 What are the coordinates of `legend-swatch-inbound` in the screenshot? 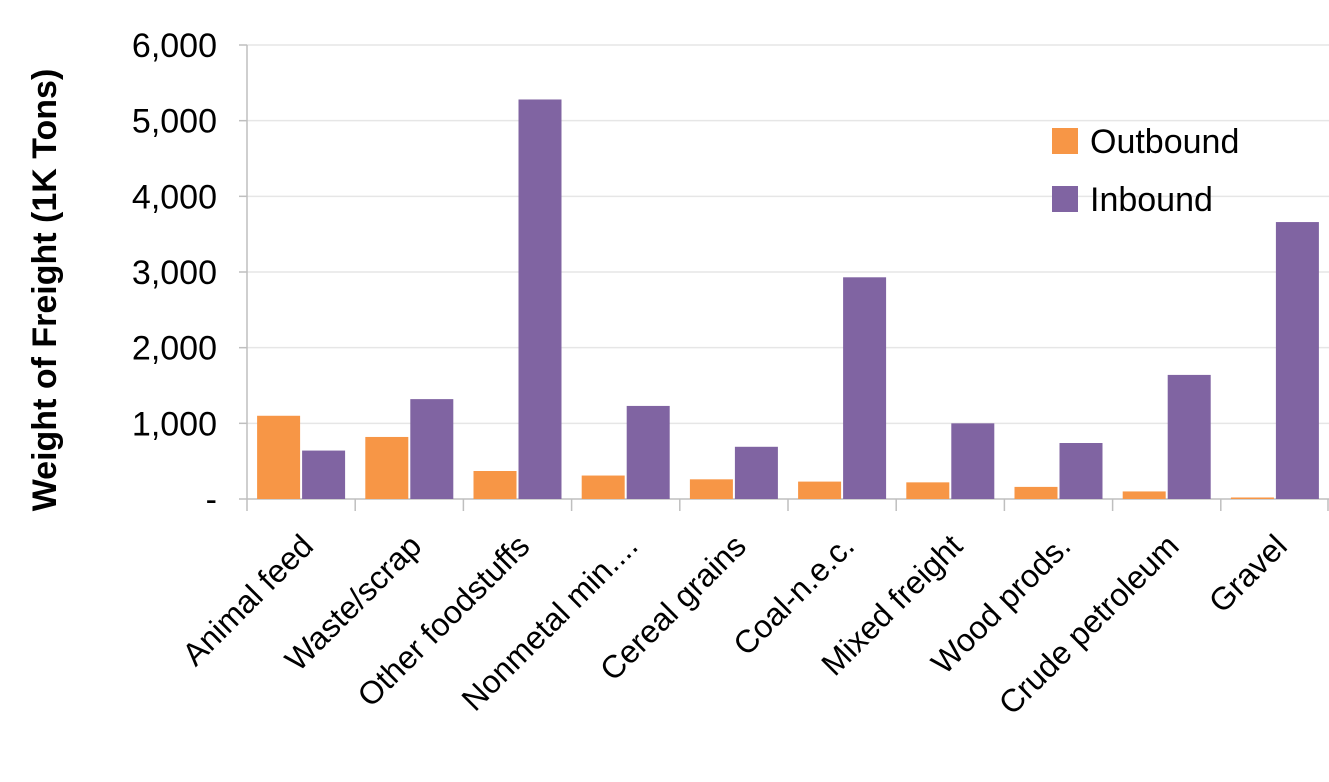 It's located at (1065, 199).